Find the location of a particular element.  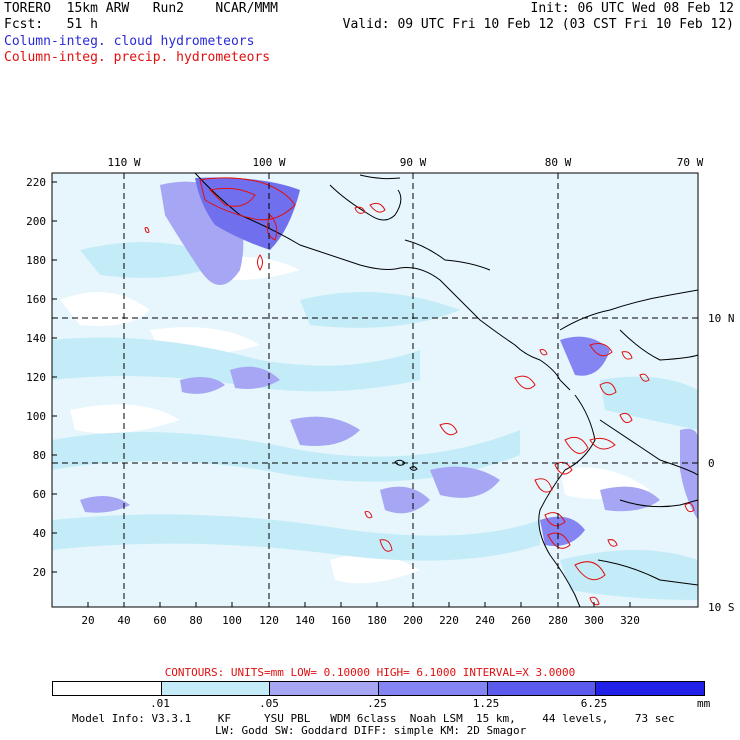

y-tick-label: 220 is located at coordinates (36, 182).